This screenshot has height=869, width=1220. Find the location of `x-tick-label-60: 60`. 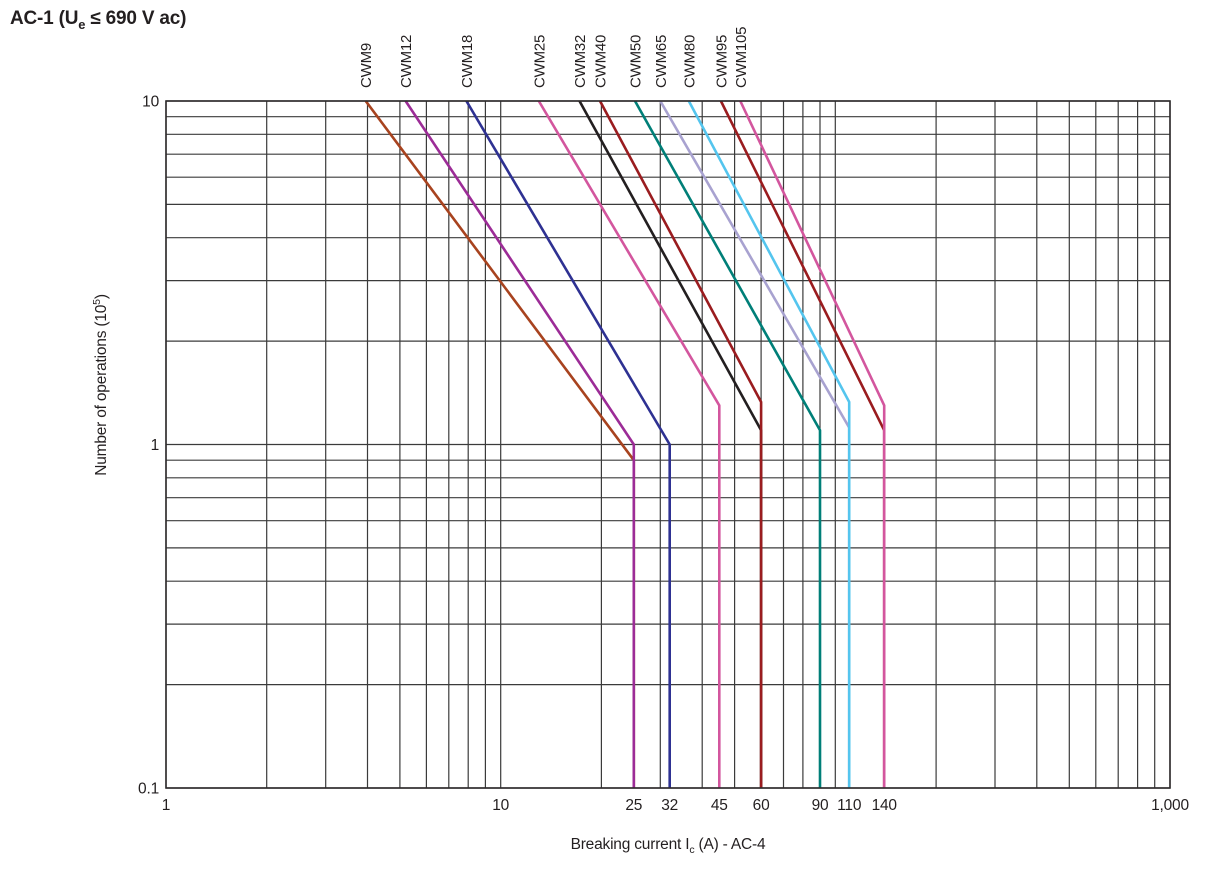

x-tick-label-60: 60 is located at coordinates (761, 805).